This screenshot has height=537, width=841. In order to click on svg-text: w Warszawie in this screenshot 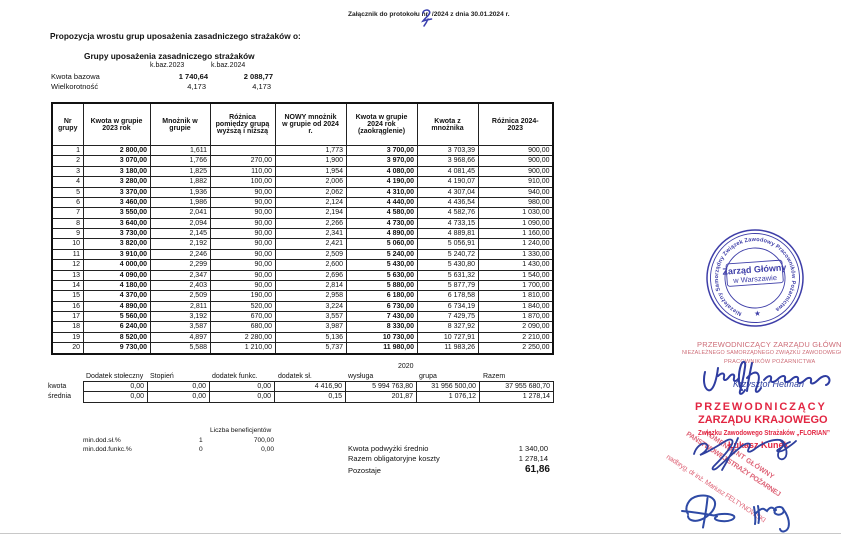, I will do `click(754, 279)`.